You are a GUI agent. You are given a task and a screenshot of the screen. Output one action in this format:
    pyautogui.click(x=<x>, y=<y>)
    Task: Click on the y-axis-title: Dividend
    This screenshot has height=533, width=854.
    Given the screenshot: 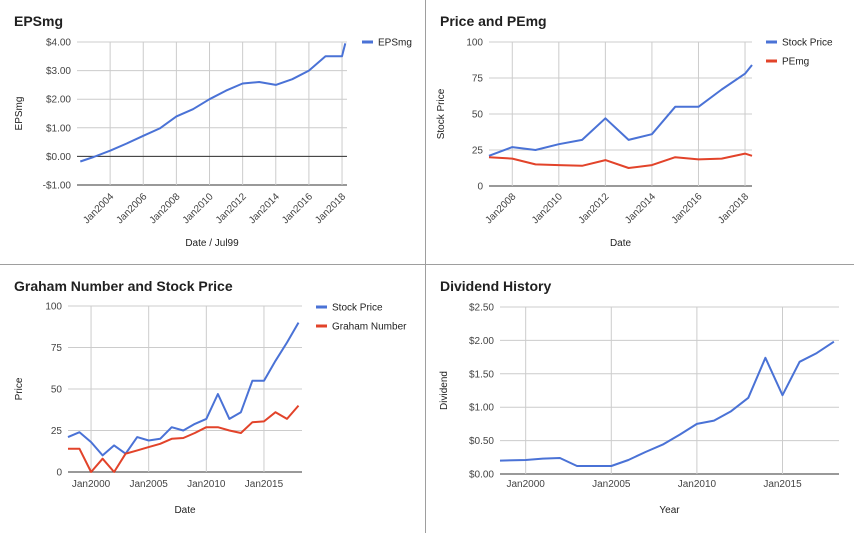 What is the action you would take?
    pyautogui.click(x=444, y=390)
    